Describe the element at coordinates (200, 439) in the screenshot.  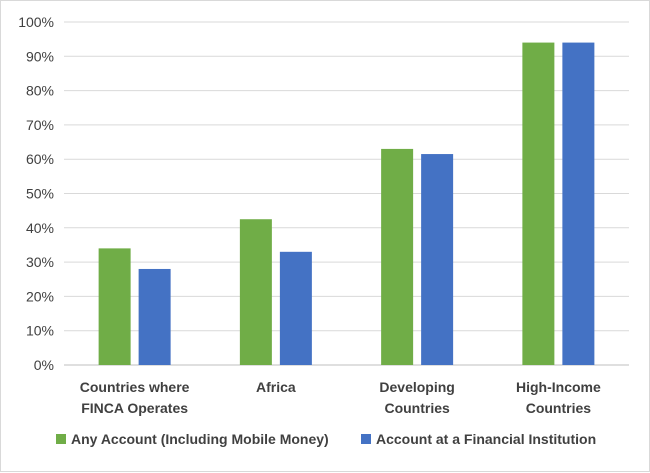
I see `legend-label: Any Account (Including Mobile Money)` at that location.